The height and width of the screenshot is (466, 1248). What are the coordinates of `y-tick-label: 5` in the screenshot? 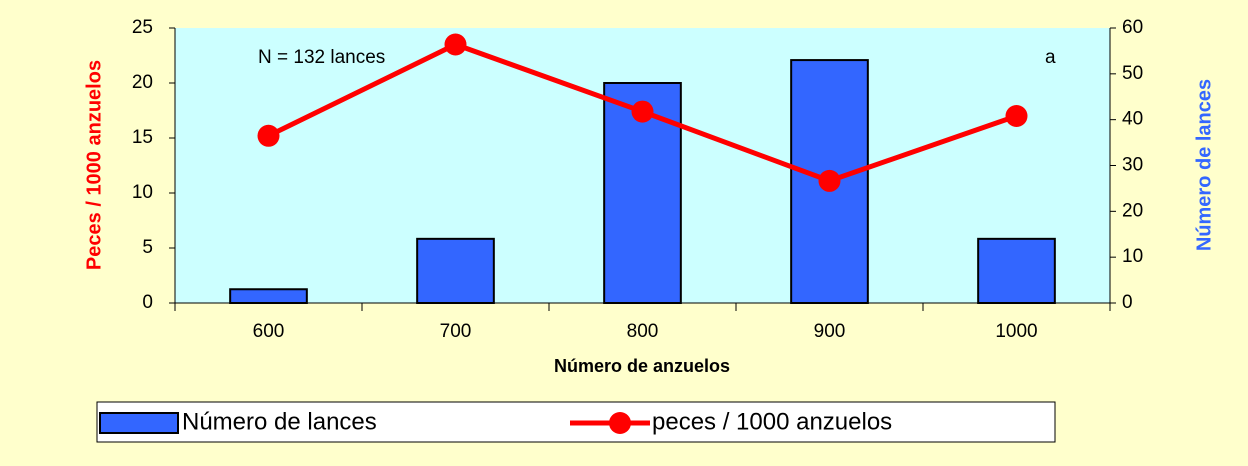 It's located at (147, 247).